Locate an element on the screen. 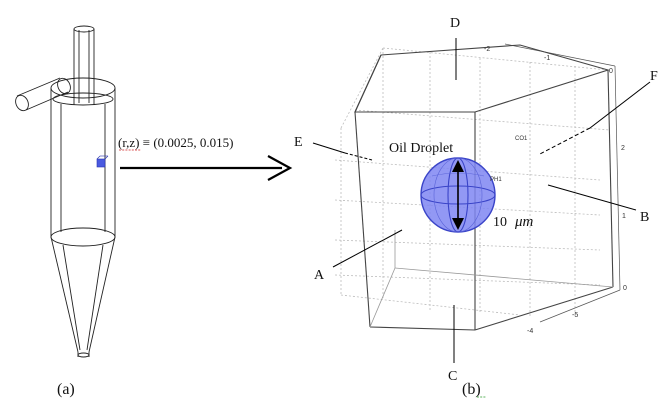 This screenshot has height=405, width=672. axis-ticks-bottom: -5 -4 is located at coordinates (552, 323).